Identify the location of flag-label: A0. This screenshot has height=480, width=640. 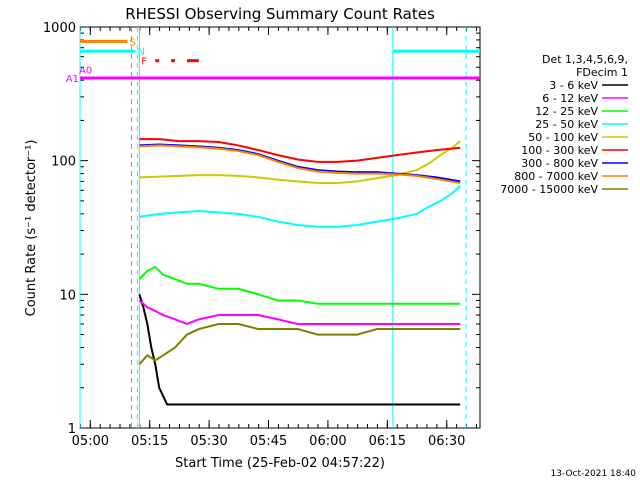
(85, 71).